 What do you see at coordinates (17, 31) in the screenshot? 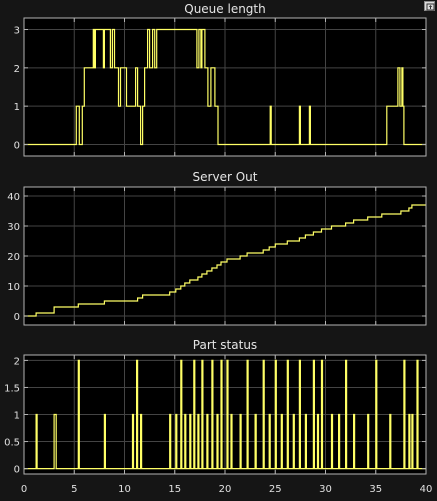
I see `y-tick-label: 3` at bounding box center [17, 31].